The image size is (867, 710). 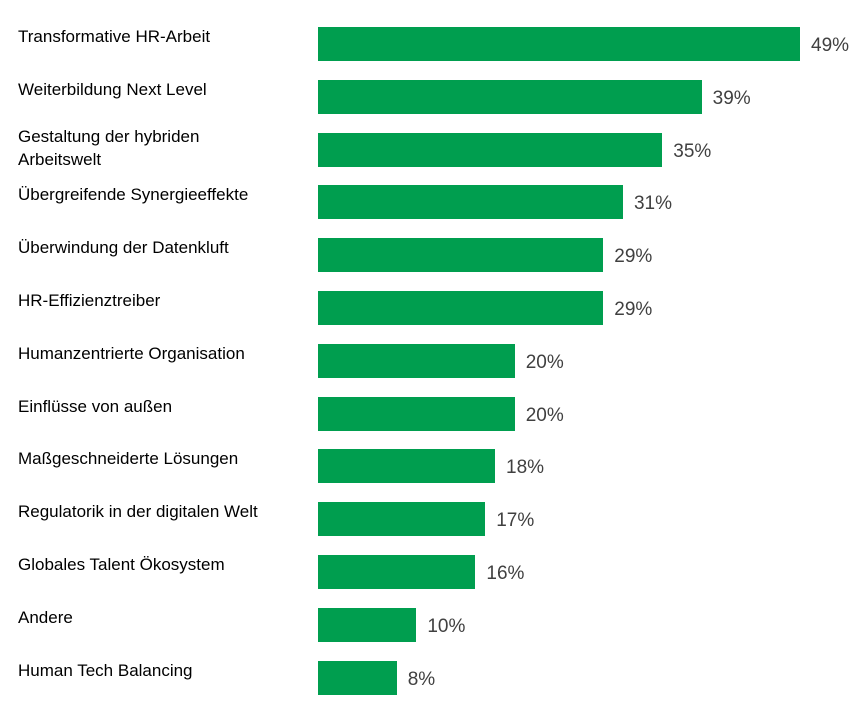 What do you see at coordinates (446, 626) in the screenshot?
I see `value-label: 10%` at bounding box center [446, 626].